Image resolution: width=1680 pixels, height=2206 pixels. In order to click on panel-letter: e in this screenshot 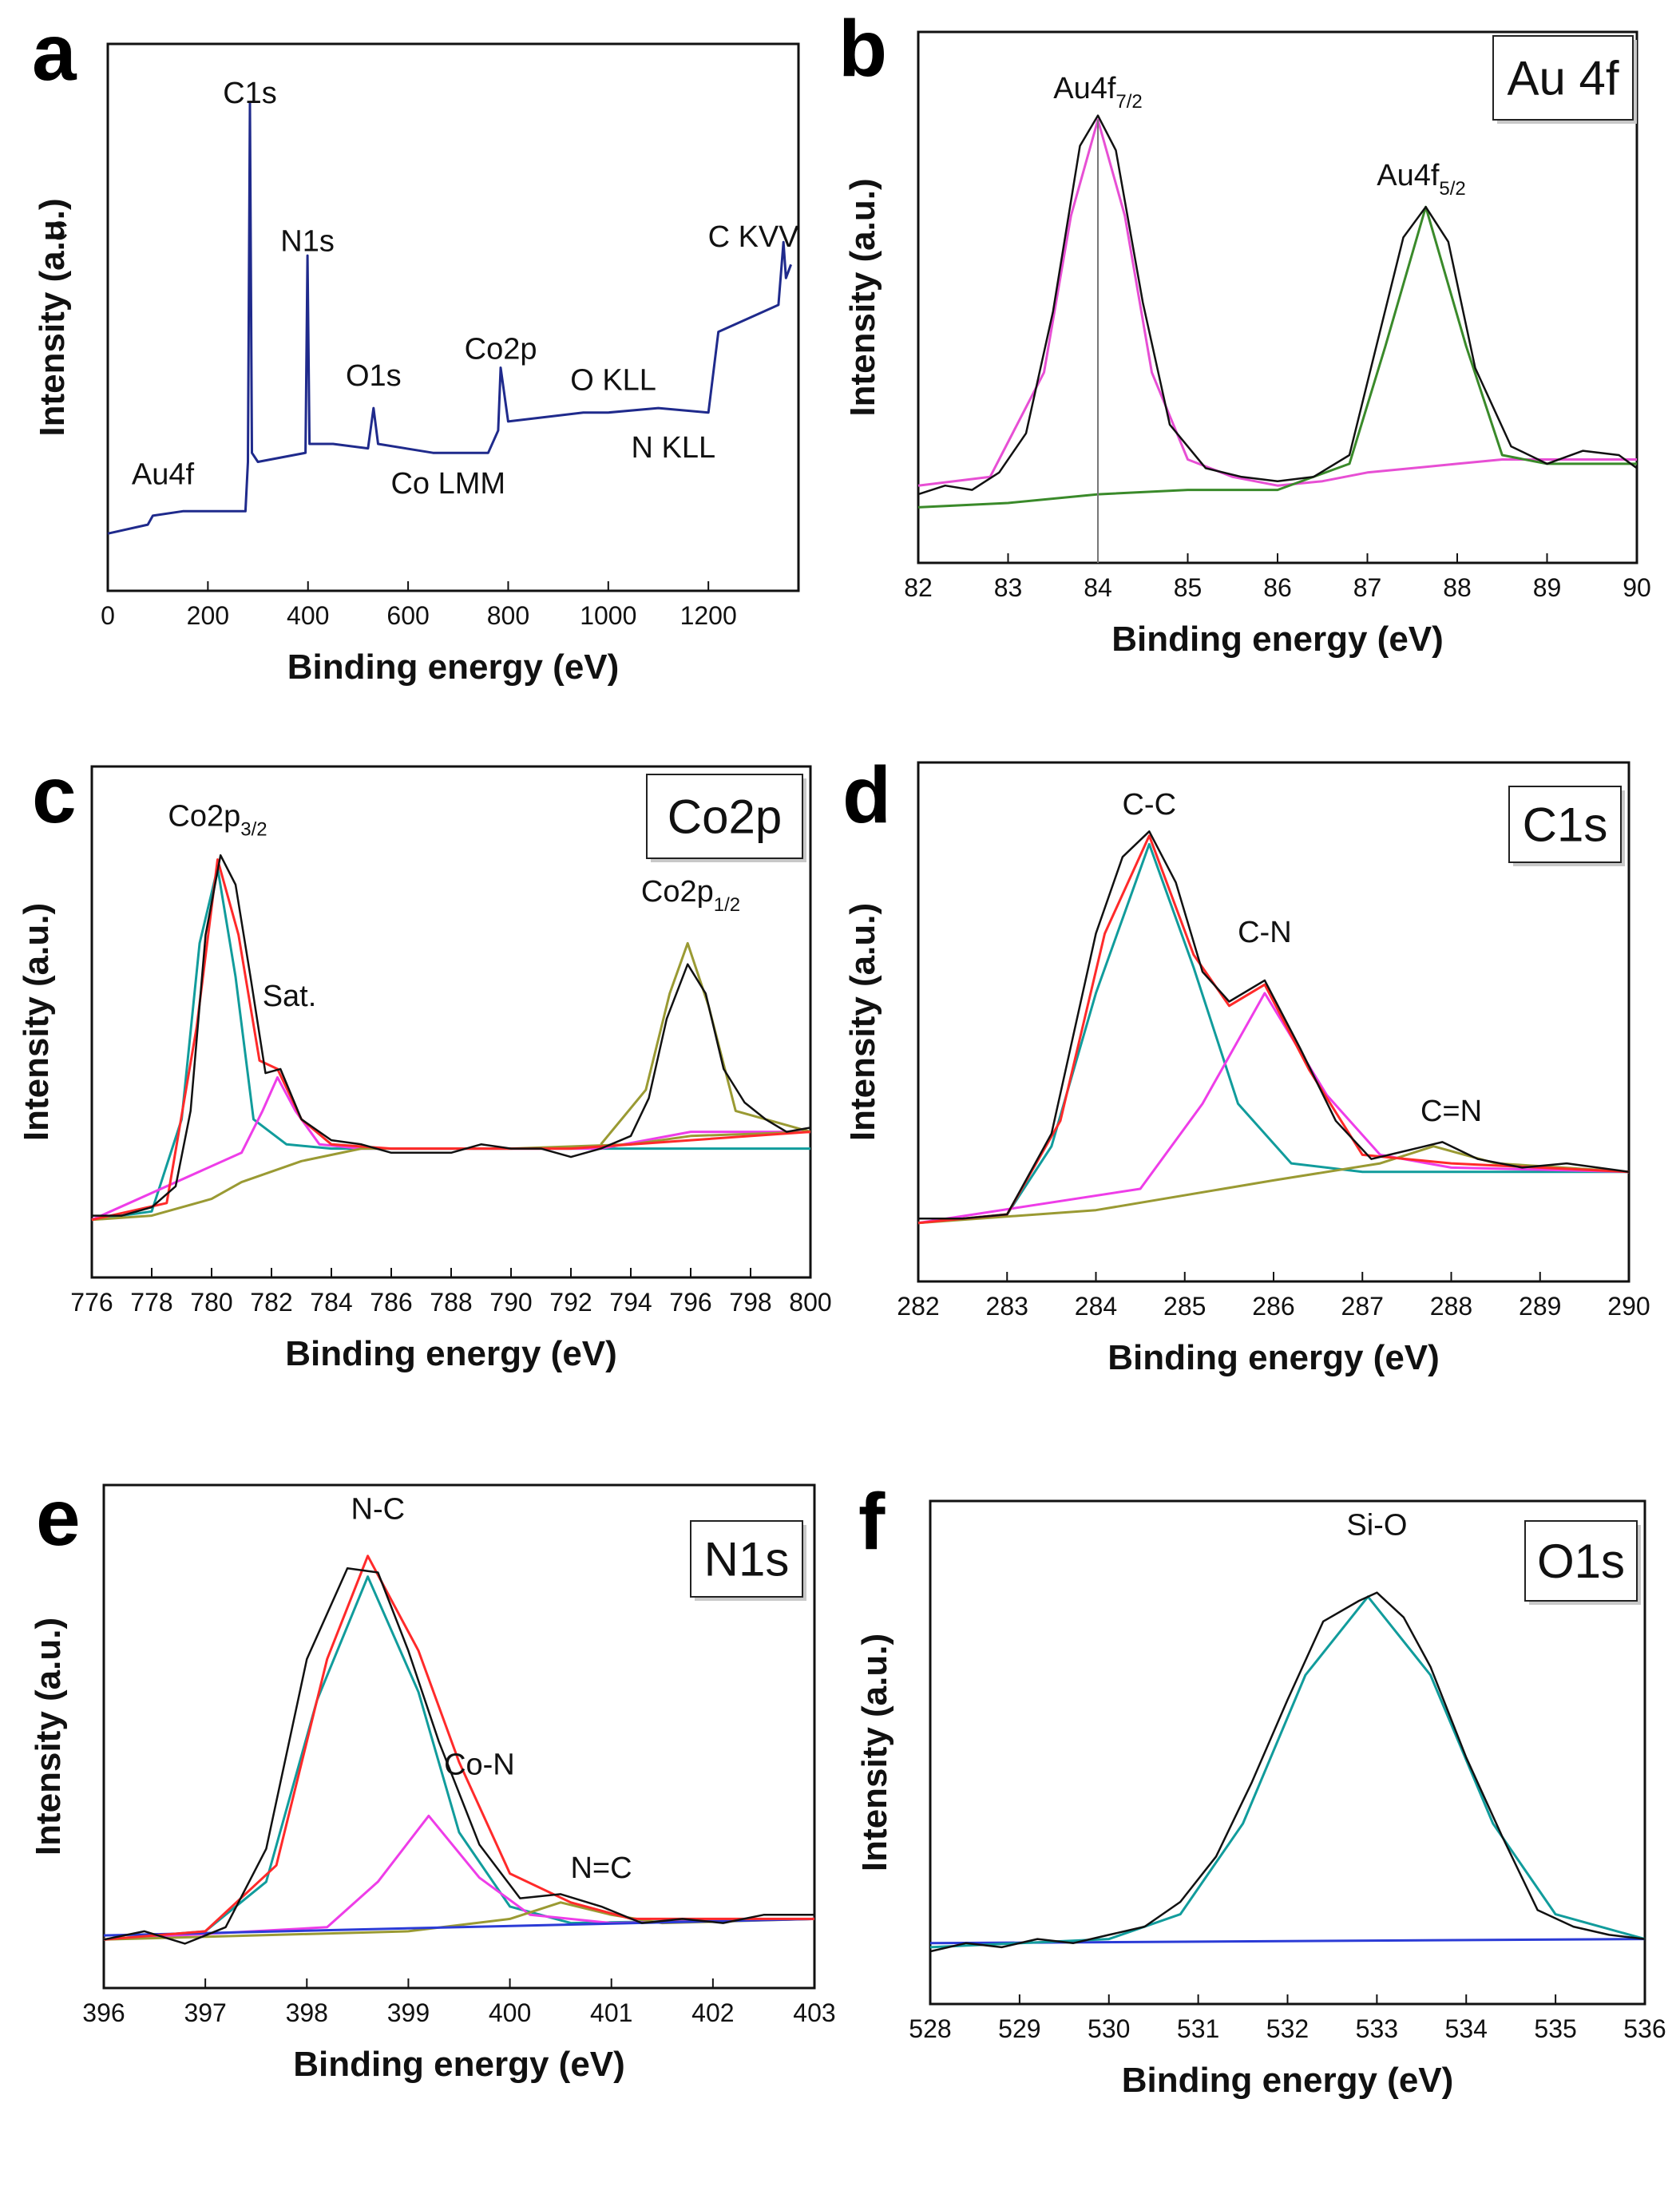, I will do `click(59, 1517)`.